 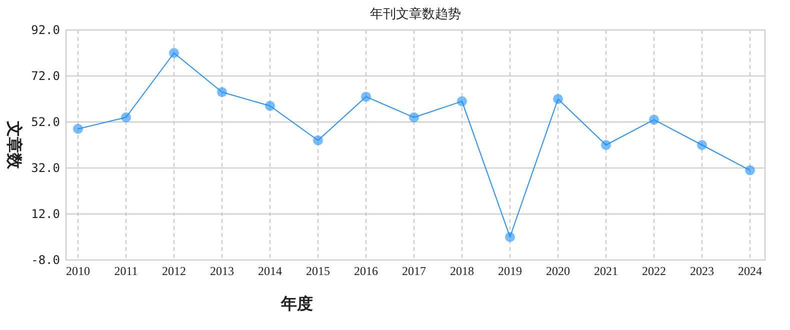 What do you see at coordinates (558, 271) in the screenshot?
I see `x-tick-label: 2020` at bounding box center [558, 271].